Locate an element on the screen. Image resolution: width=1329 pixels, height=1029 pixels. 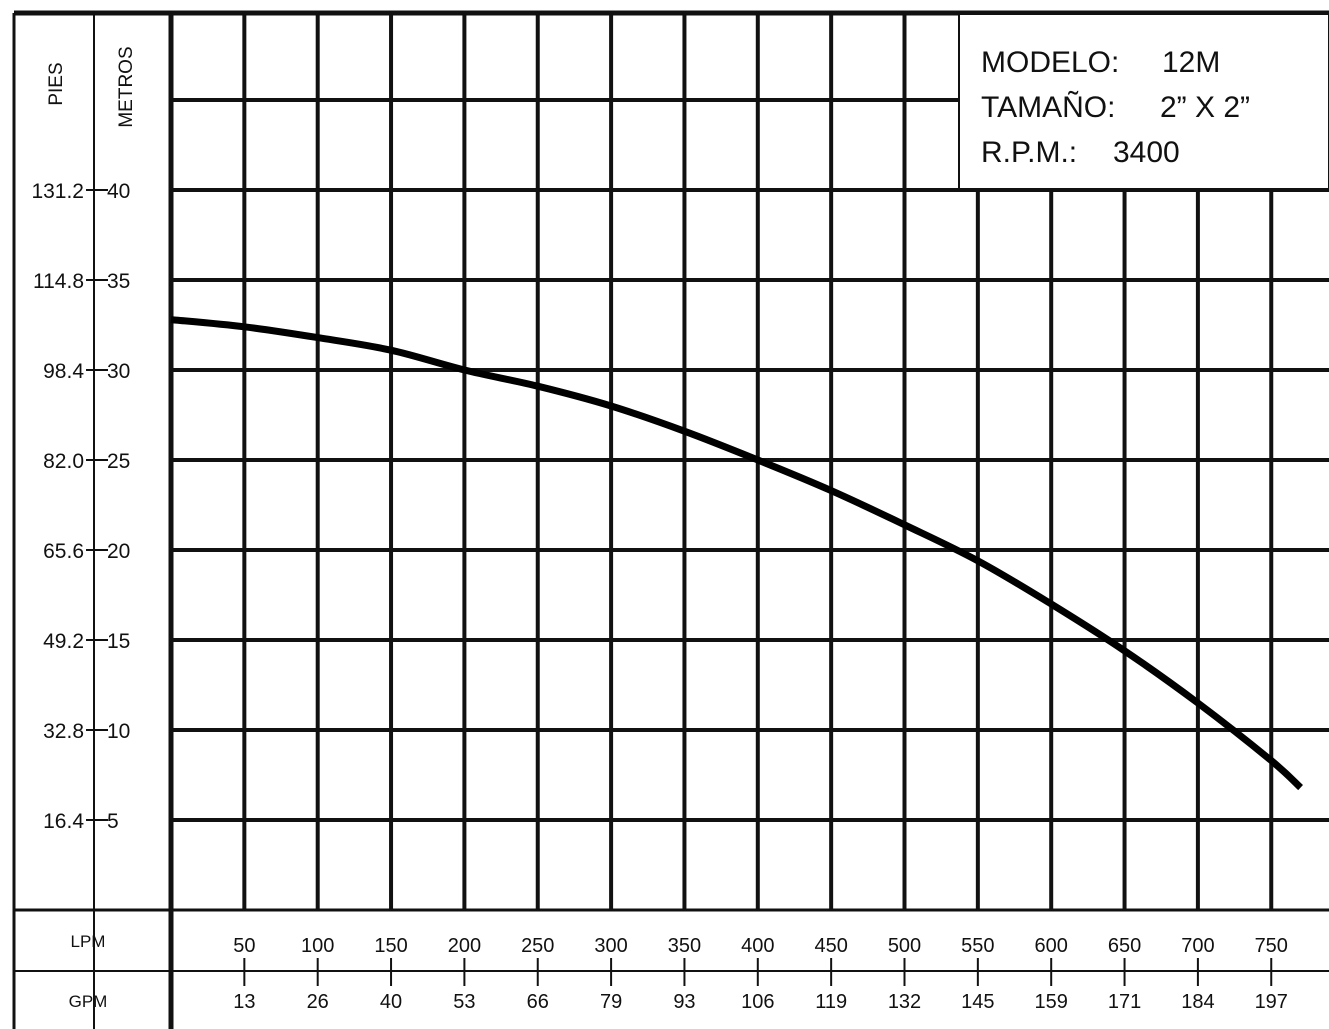
info-box: MODELO: 12M TAMAÑO: 2” X 2” R.P.M.: 3400 is located at coordinates (1143, 101).